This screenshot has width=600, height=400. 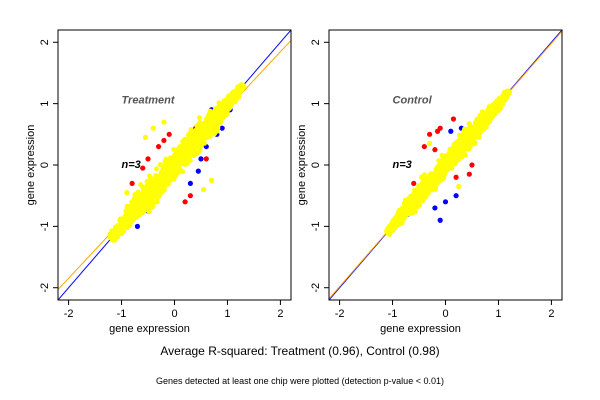 What do you see at coordinates (177, 162) in the screenshot?
I see `point-cloud` at bounding box center [177, 162].